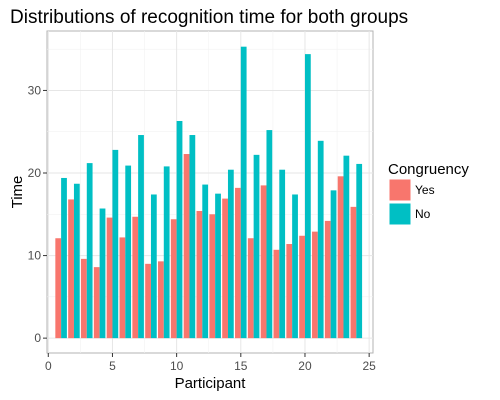  Describe the element at coordinates (305, 366) in the screenshot. I see `x-tick-label: 20` at that location.